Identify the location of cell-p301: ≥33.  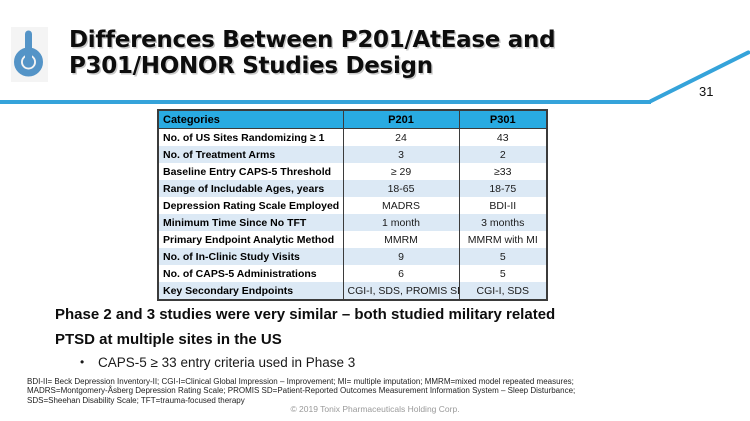
(502, 171).